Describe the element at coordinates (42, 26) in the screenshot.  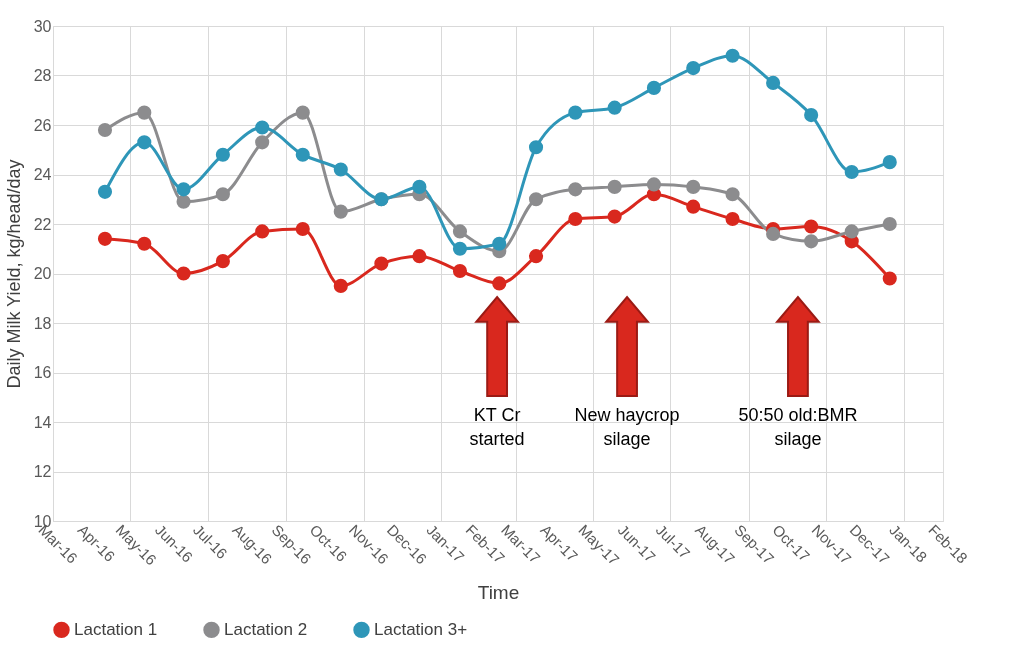
I see `y-tick-label: 30` at that location.